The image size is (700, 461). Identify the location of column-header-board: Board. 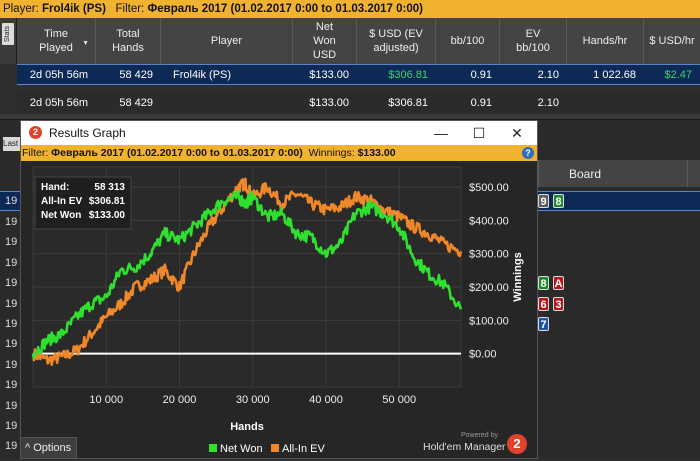
(619, 173).